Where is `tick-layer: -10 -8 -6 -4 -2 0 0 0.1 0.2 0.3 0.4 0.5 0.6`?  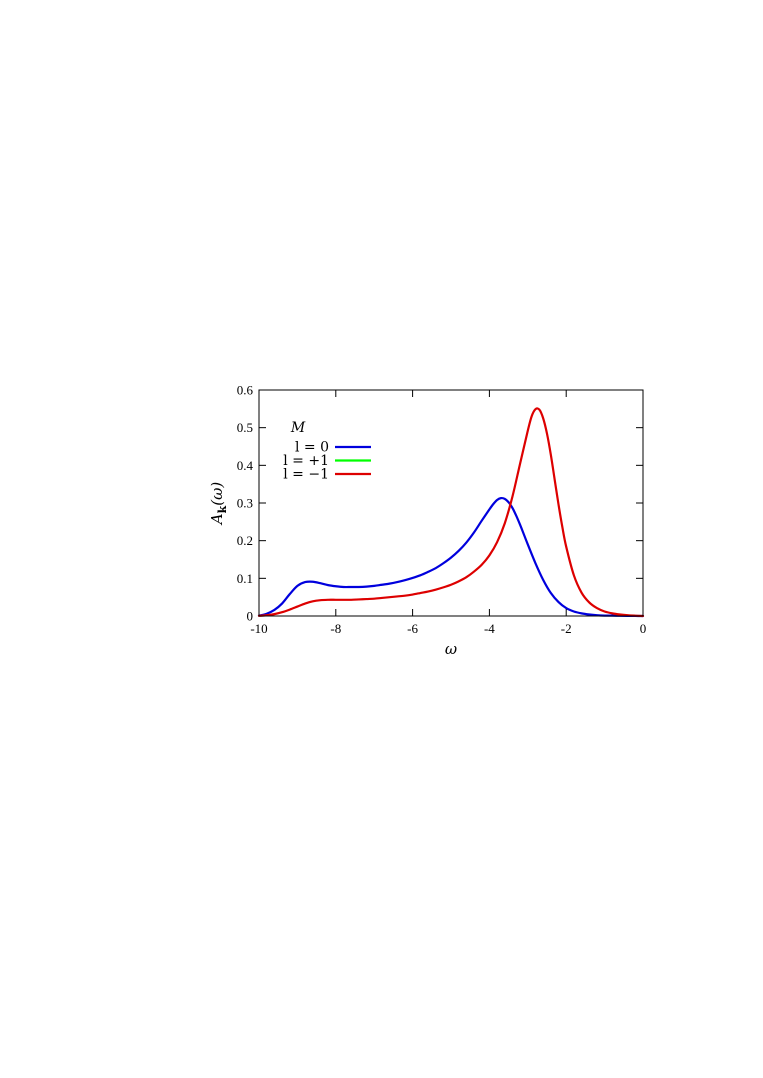 tick-layer: -10 -8 -6 -4 -2 0 0 0.1 0.2 0.3 0.4 0.5 0.6 is located at coordinates (442, 510).